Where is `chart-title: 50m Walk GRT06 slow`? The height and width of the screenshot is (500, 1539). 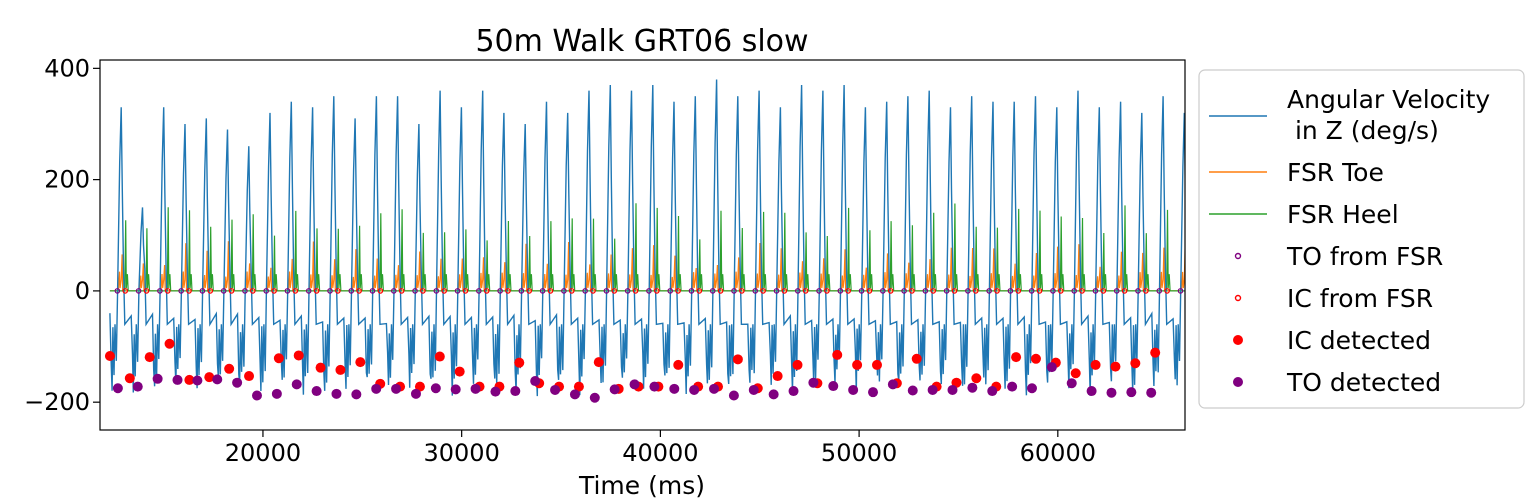 chart-title: 50m Walk GRT06 slow is located at coordinates (641, 41).